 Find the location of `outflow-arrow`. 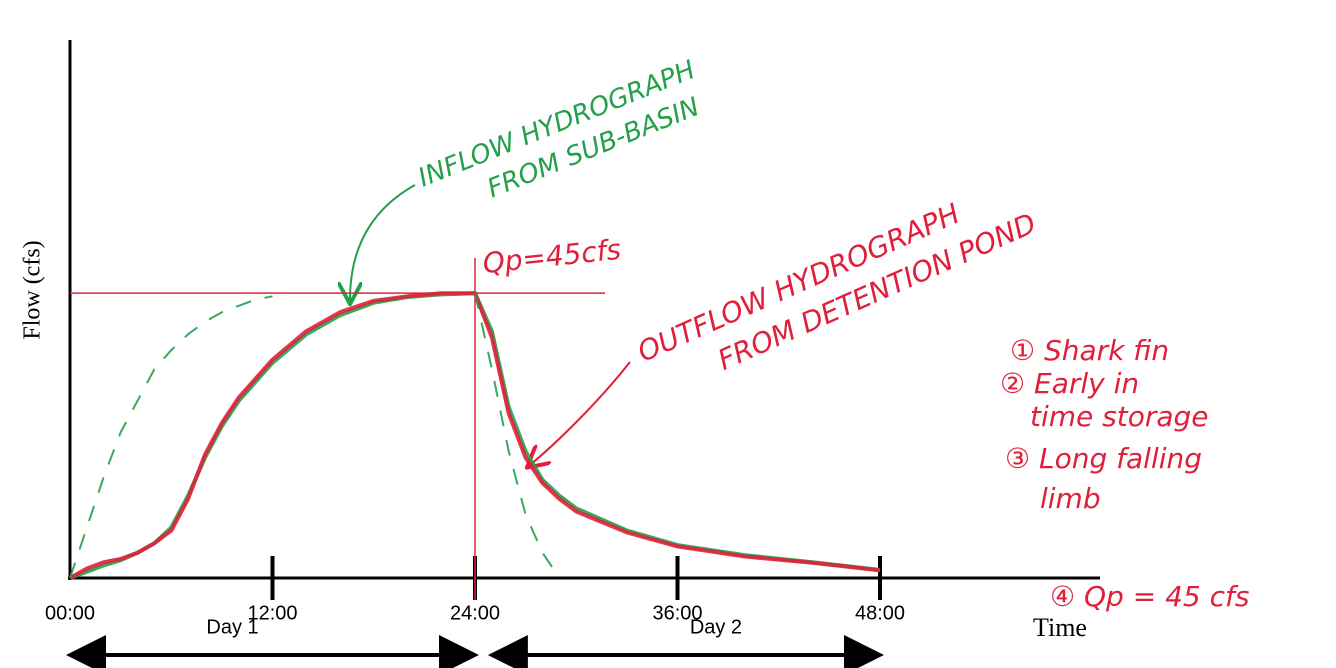

outflow-arrow is located at coordinates (580, 413).